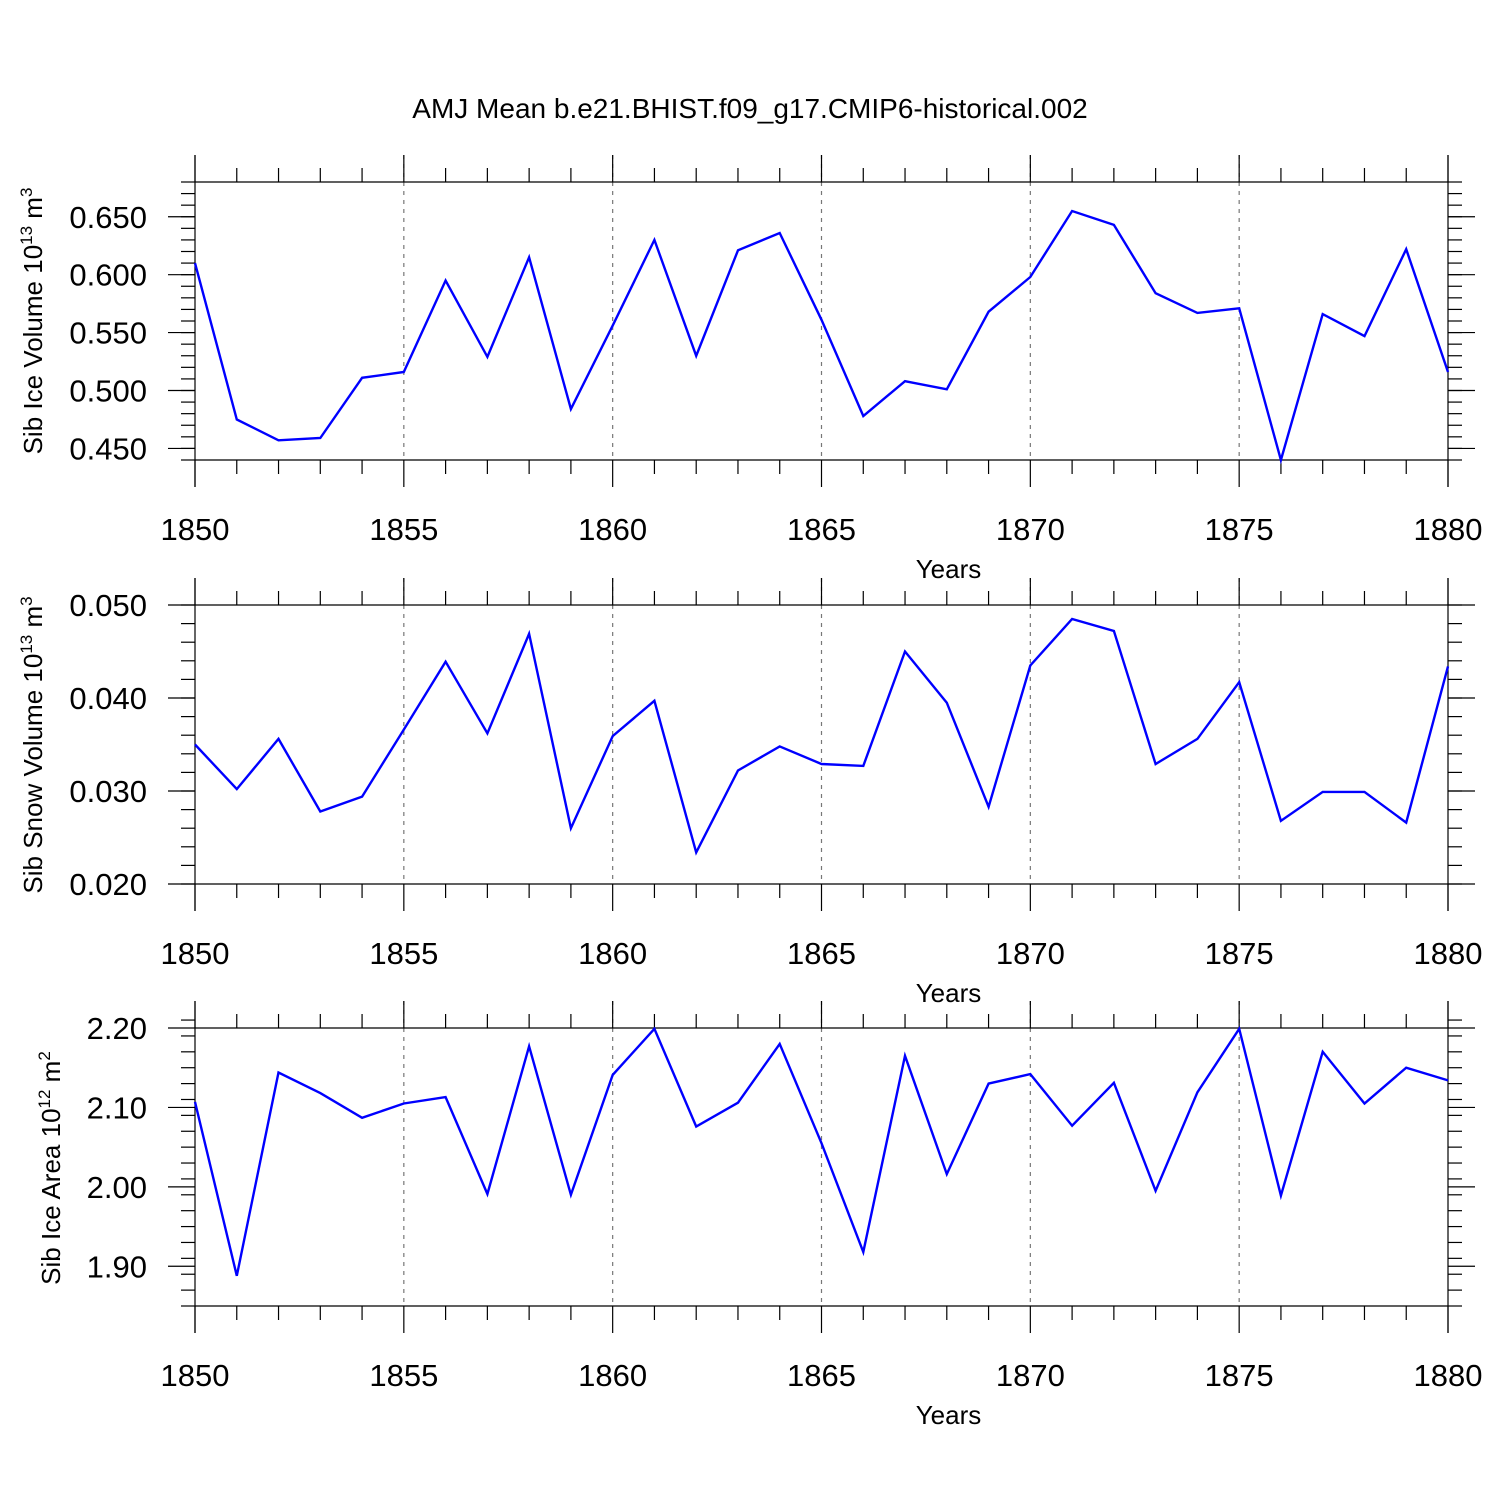 This screenshot has width=1500, height=1500. I want to click on y-axis-label: Sib Snow Volume 1013 m3, so click(32, 744).